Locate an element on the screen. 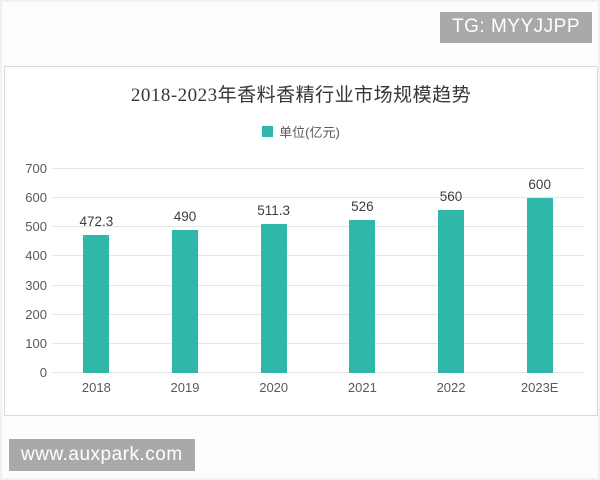  bar-group: 511.3 2020 is located at coordinates (273, 282).